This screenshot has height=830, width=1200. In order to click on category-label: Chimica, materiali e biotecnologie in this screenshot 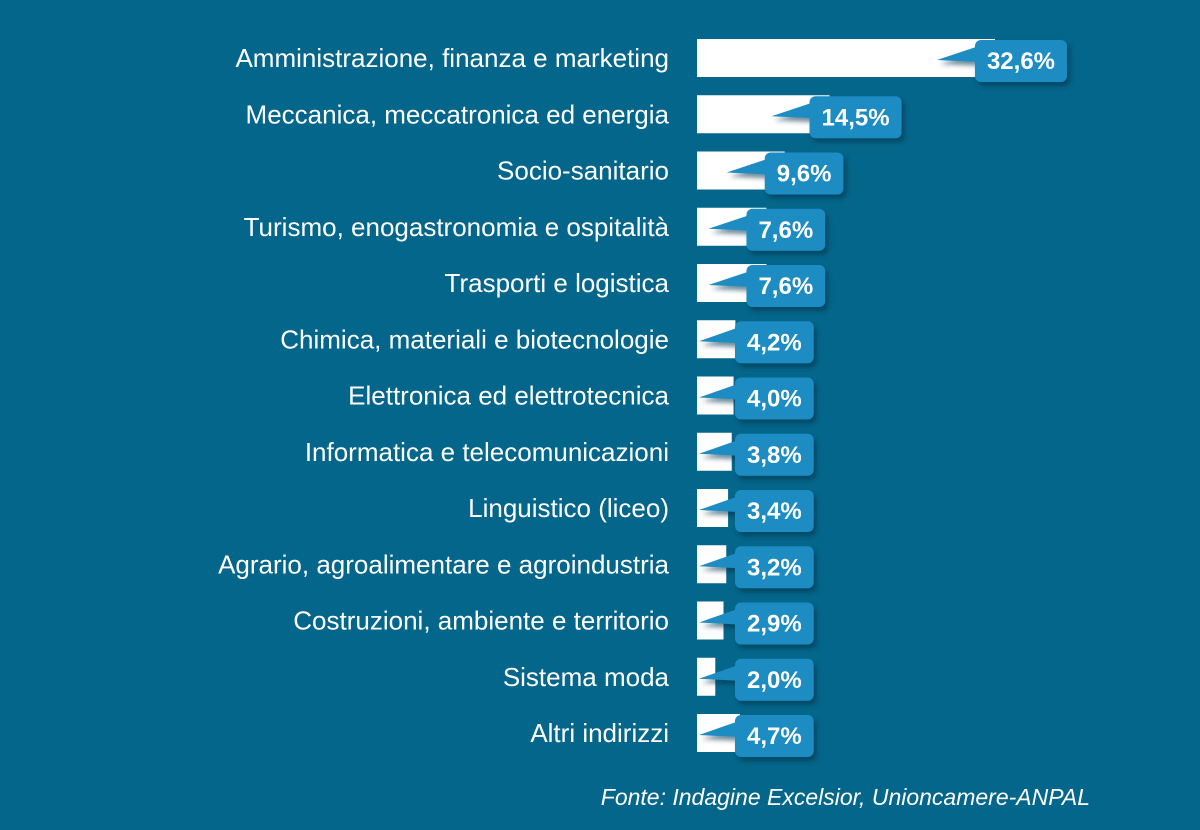, I will do `click(474, 339)`.